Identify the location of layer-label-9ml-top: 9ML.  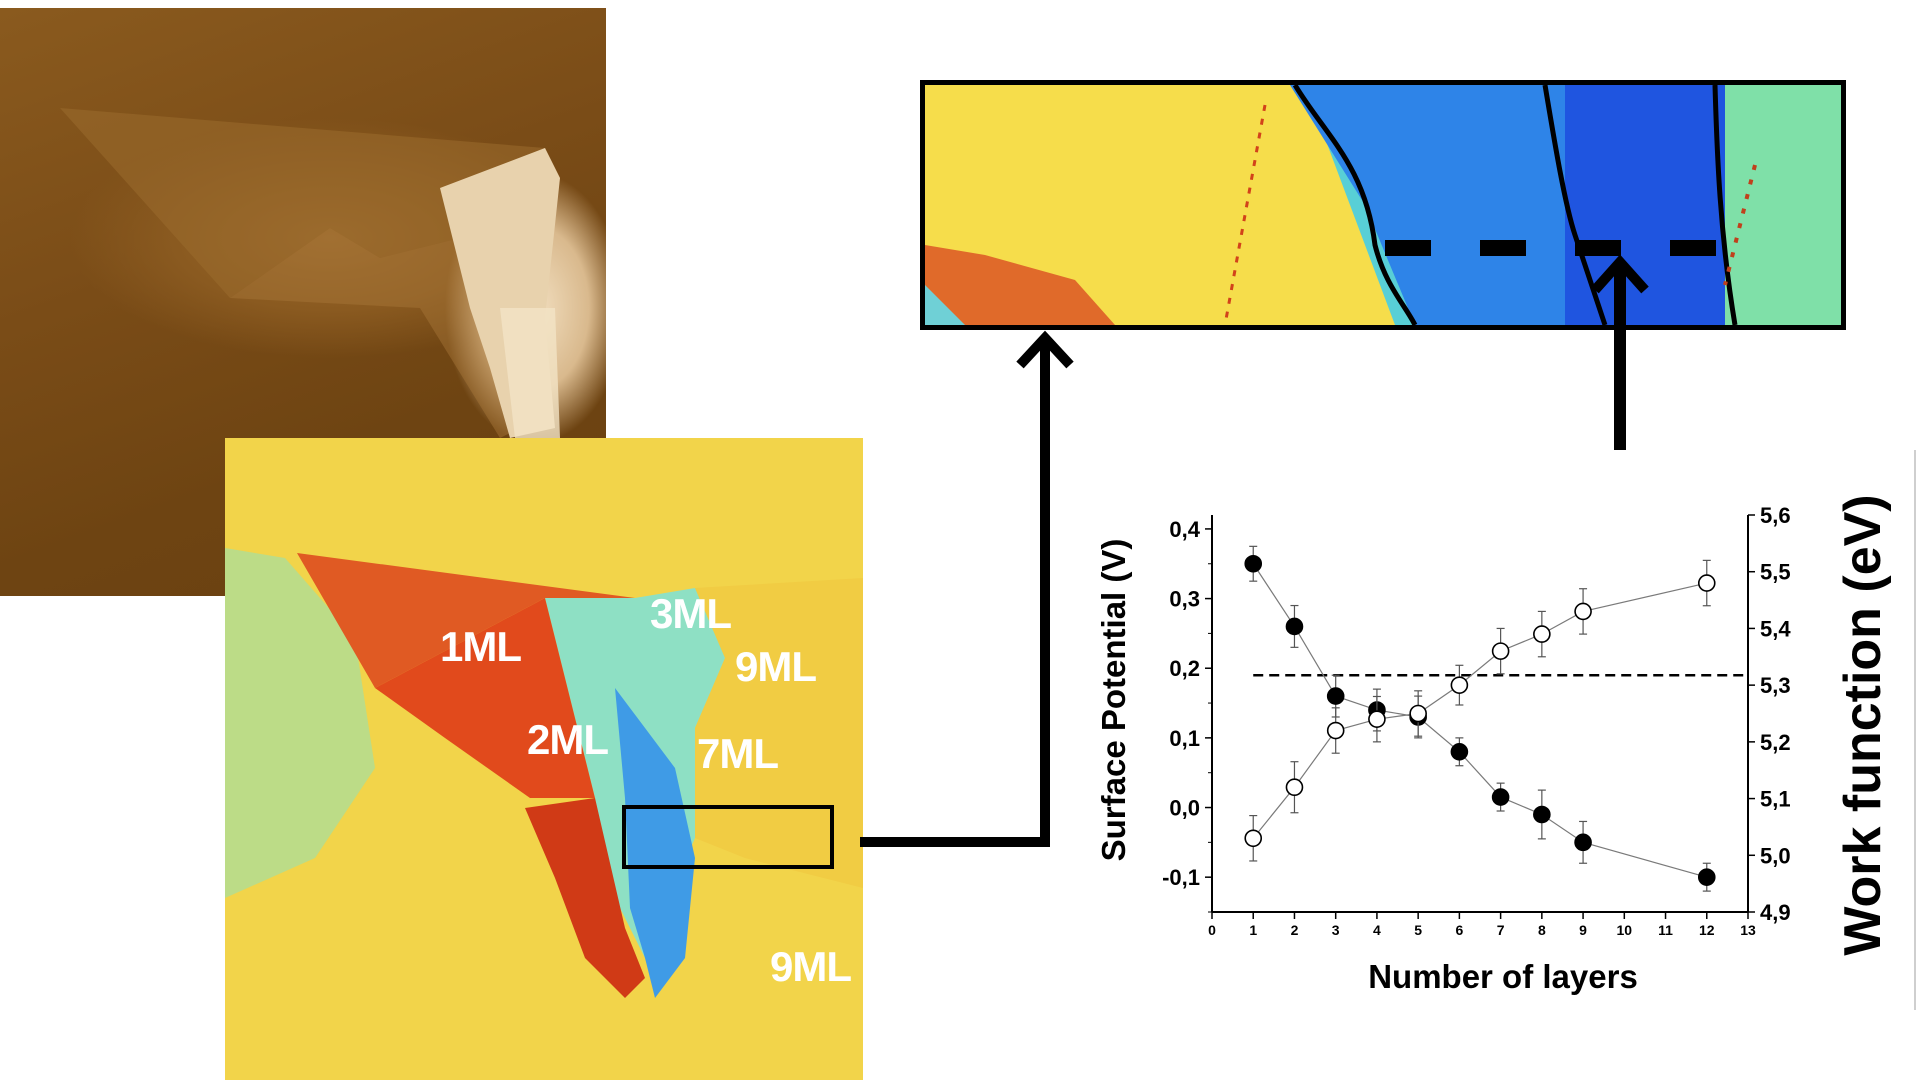
(776, 666).